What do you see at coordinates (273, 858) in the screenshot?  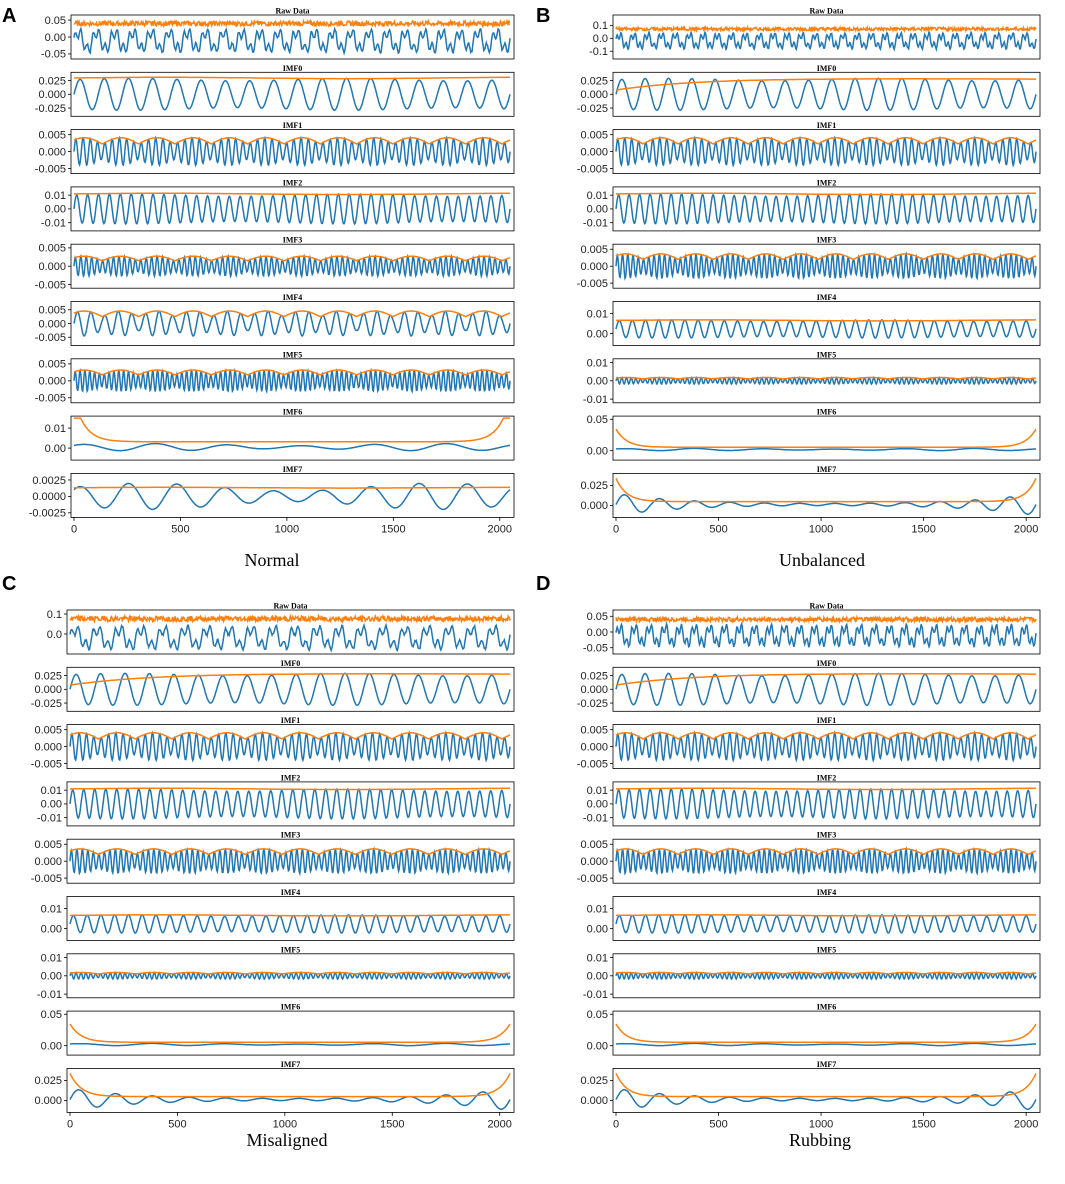 I see `subplot-imf3: IMF3 0.005 0.000 -0.005` at bounding box center [273, 858].